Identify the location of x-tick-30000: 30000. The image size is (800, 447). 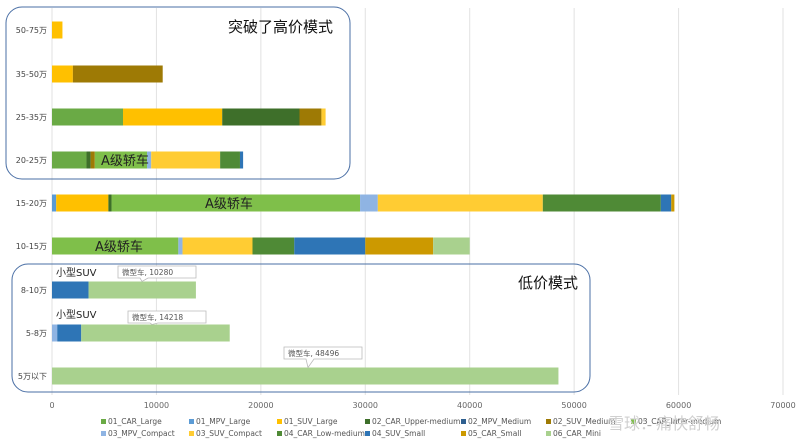
(365, 405).